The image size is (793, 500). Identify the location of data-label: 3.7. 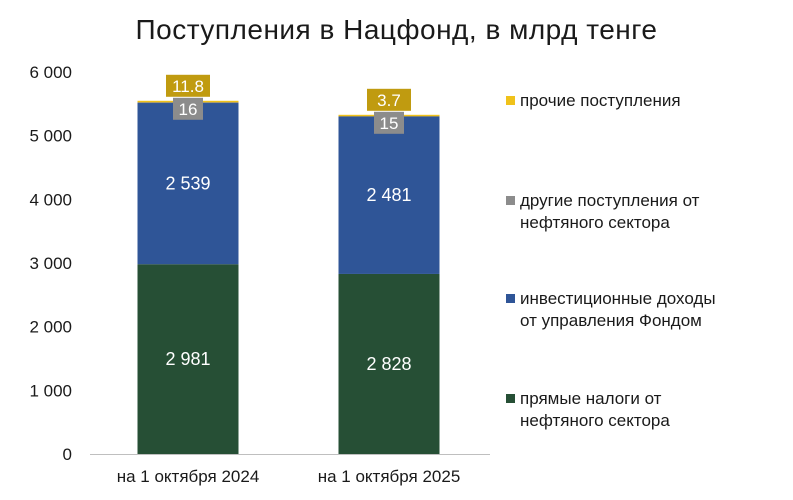
(389, 100).